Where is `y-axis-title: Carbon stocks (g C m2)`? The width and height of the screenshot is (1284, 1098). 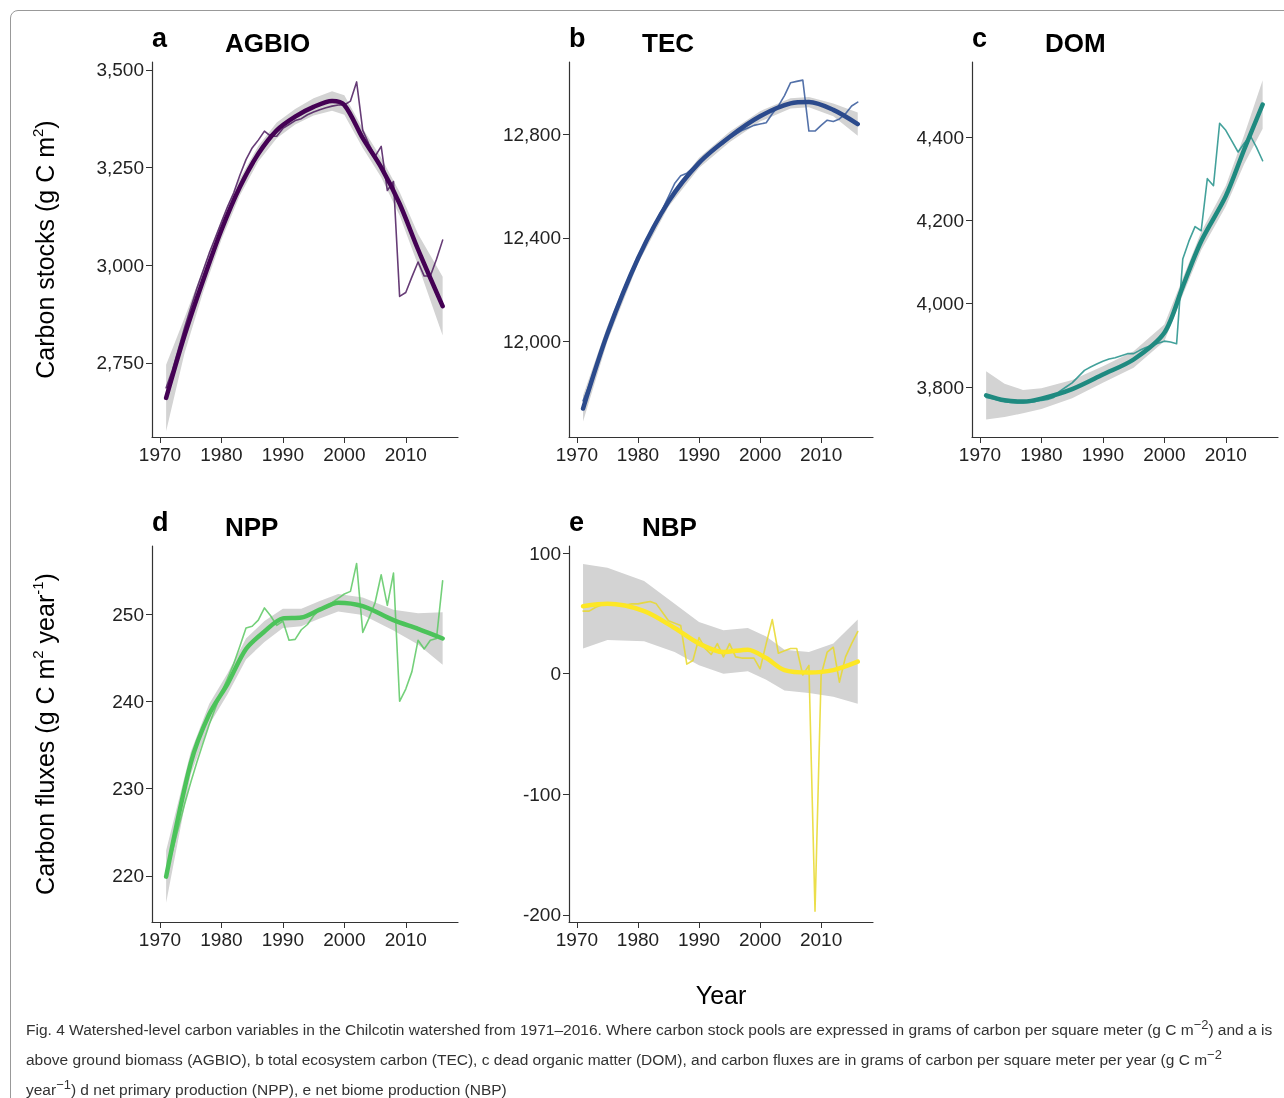 y-axis-title: Carbon stocks (g C m2) is located at coordinates (44, 249).